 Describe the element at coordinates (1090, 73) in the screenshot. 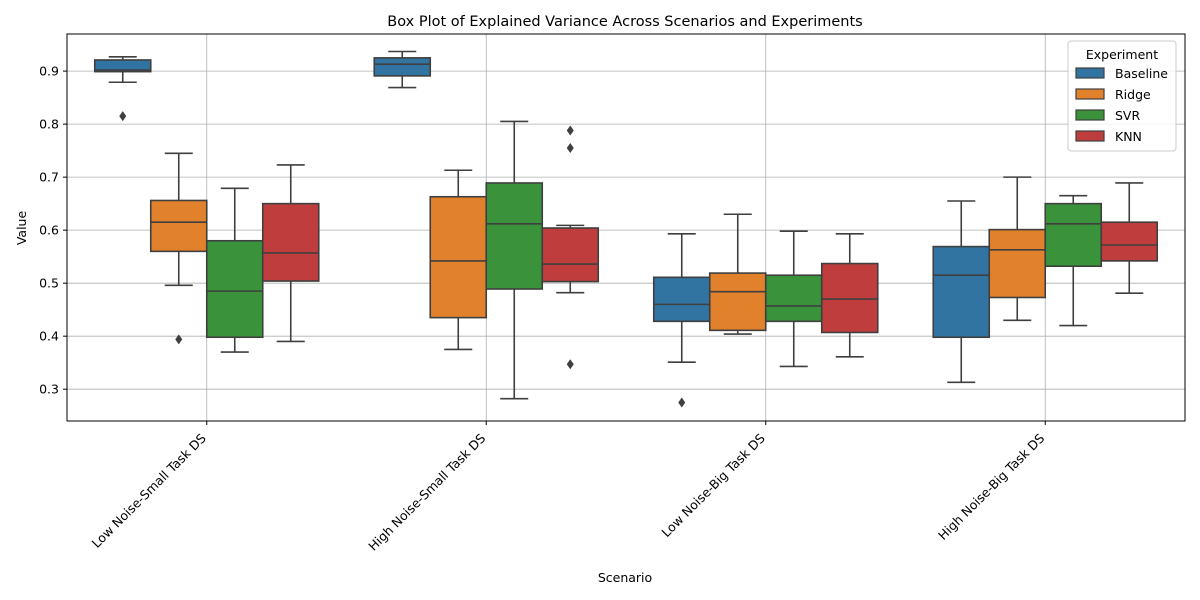

I see `legend-swatch-baseline` at that location.